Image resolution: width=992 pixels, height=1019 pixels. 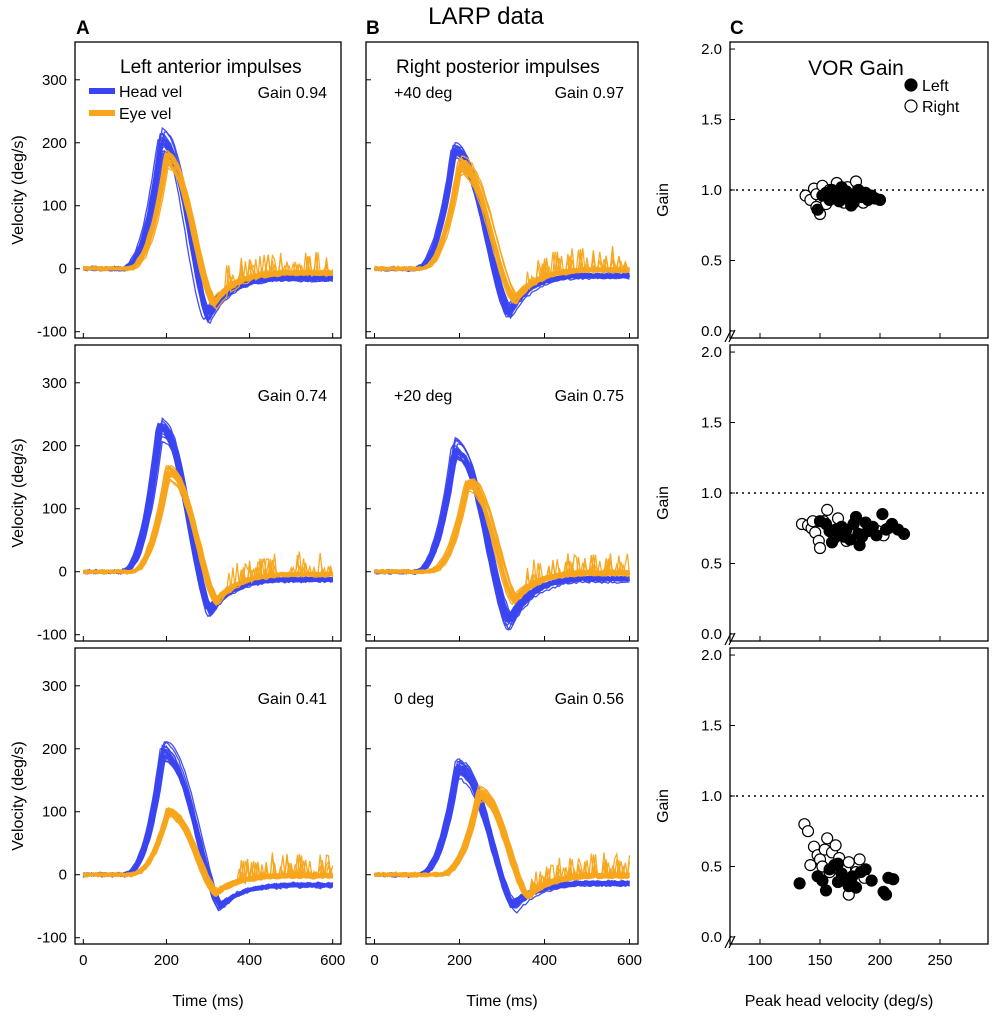 I want to click on x-tick-label: 600, so click(x=332, y=960).